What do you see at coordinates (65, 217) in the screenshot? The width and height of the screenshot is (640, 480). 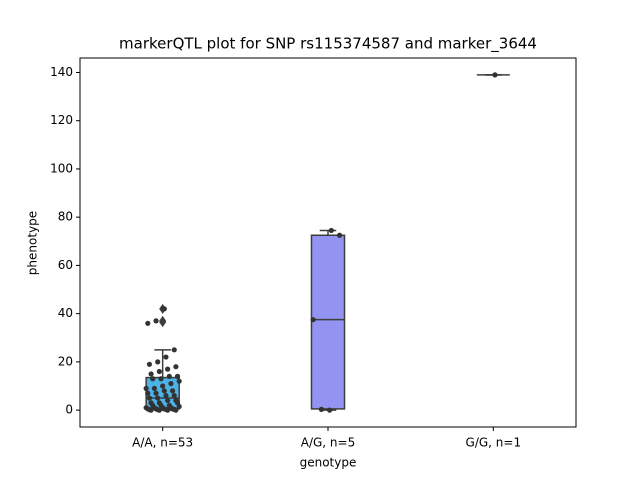 I see `y-tick-label: 80` at bounding box center [65, 217].